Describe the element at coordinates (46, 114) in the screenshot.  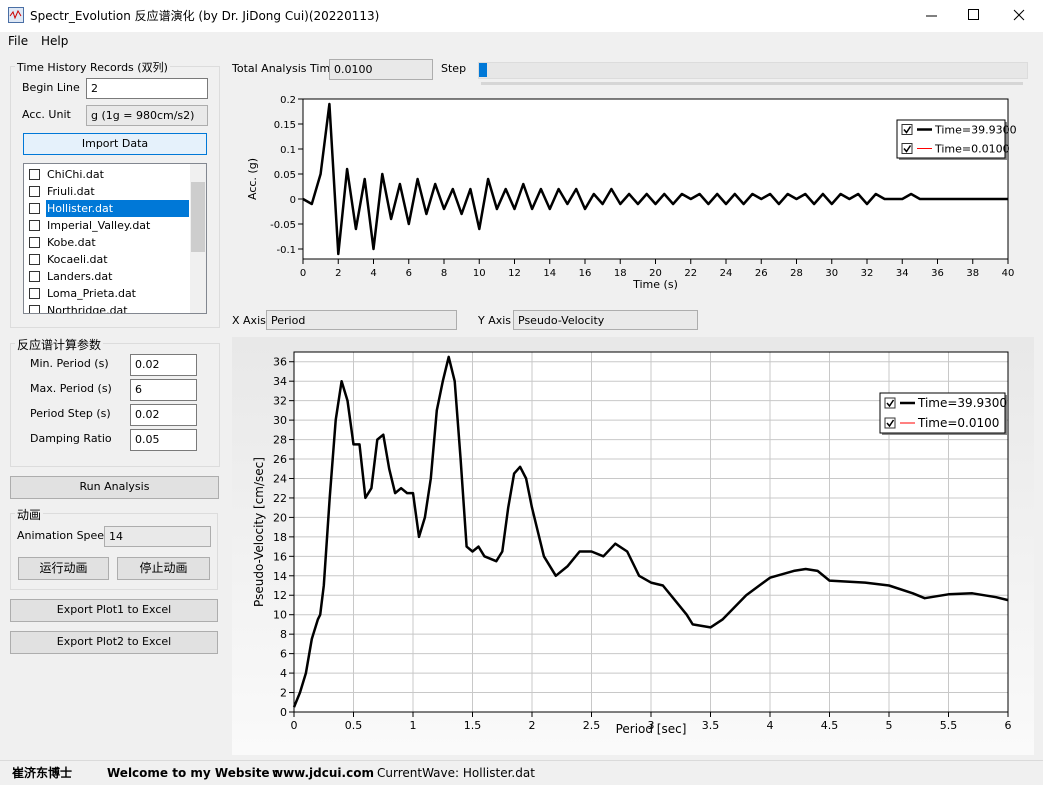
I see `label: Acc. Unit` at that location.